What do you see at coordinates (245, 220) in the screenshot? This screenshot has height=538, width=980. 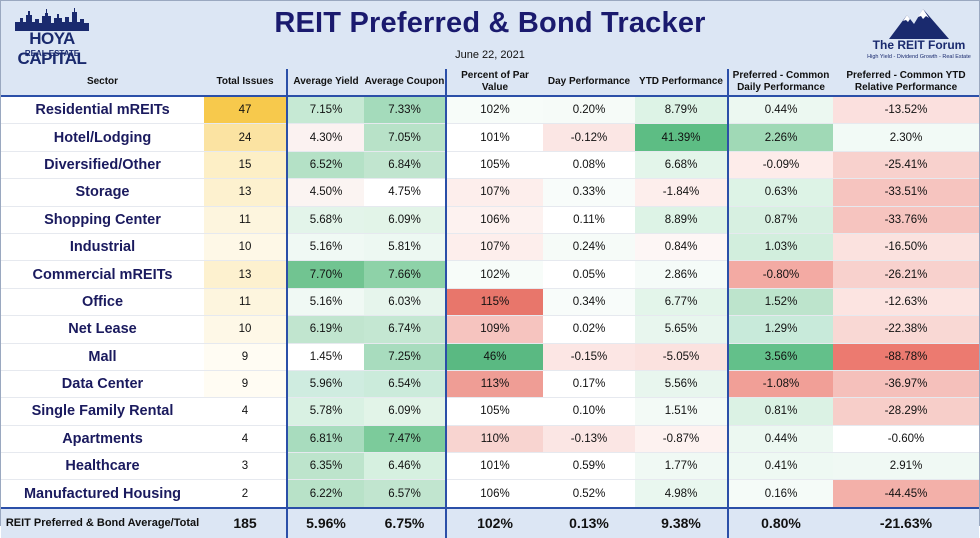 I see `cell-total-issues: 11` at bounding box center [245, 220].